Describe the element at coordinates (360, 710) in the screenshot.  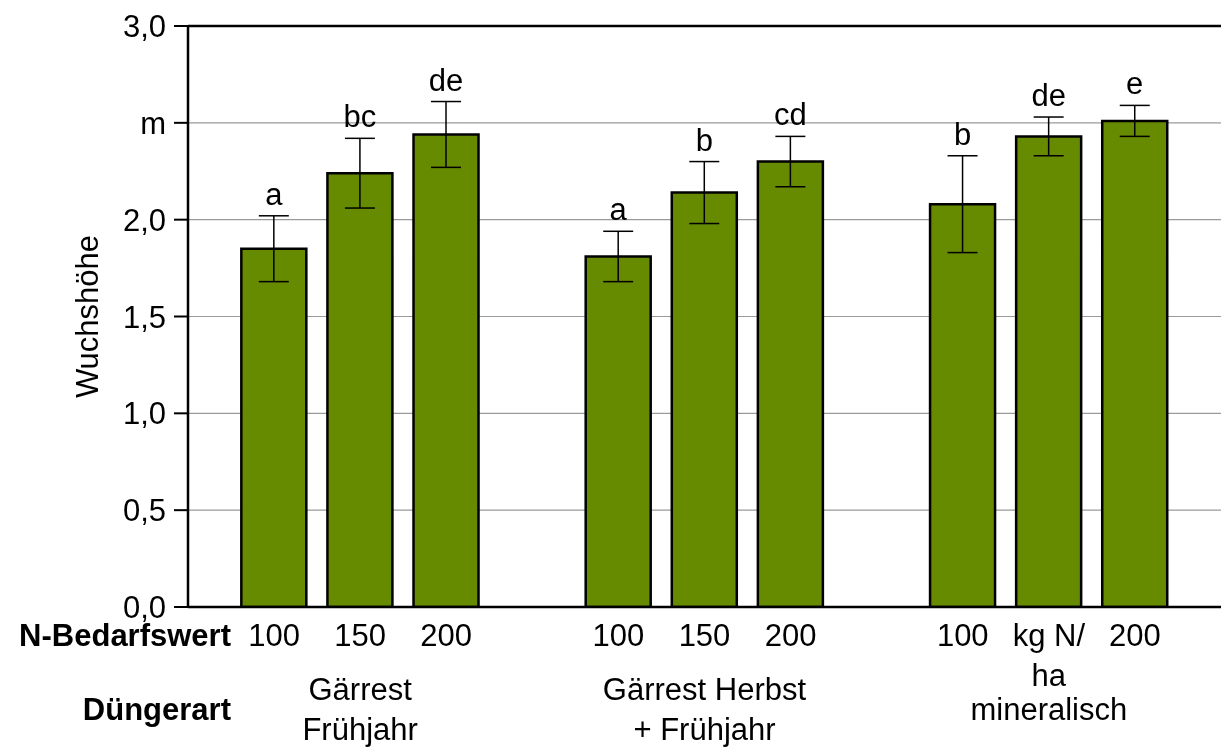
I see `text: Gärrest Frühjahr` at that location.